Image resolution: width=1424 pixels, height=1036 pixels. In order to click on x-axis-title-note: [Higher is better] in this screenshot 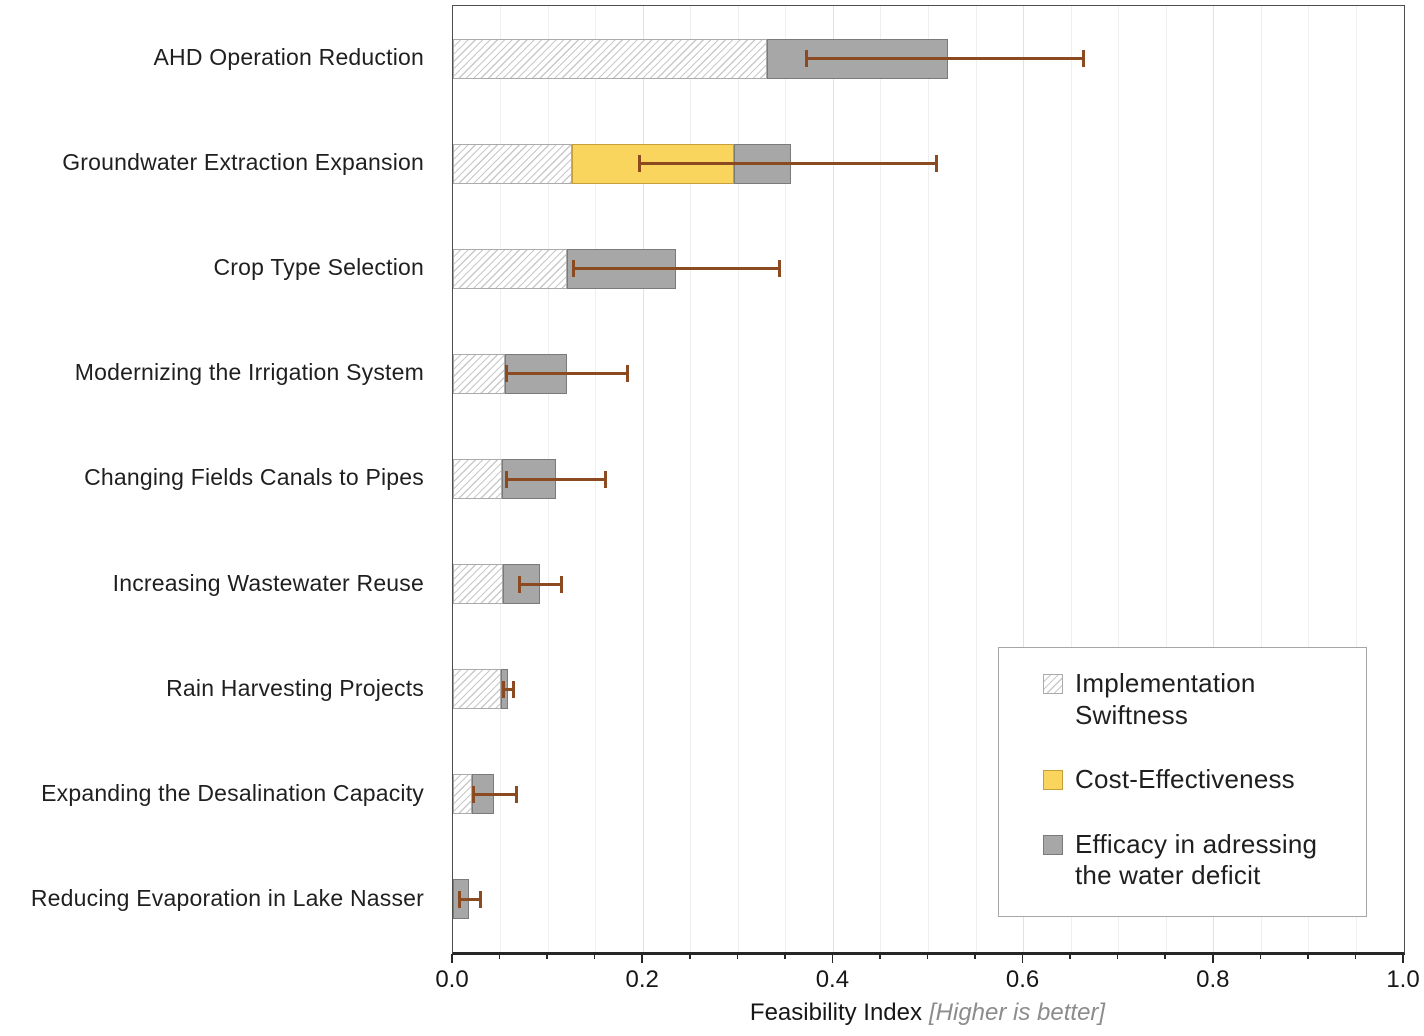, I will do `click(1017, 1012)`.